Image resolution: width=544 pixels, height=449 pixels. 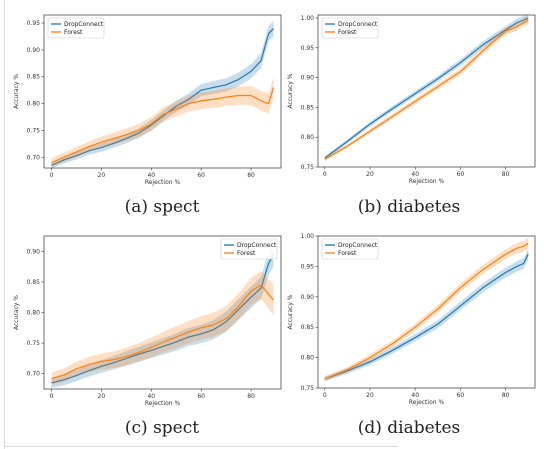 What do you see at coordinates (409, 428) in the screenshot?
I see `caption-d: (d) diabetes` at bounding box center [409, 428].